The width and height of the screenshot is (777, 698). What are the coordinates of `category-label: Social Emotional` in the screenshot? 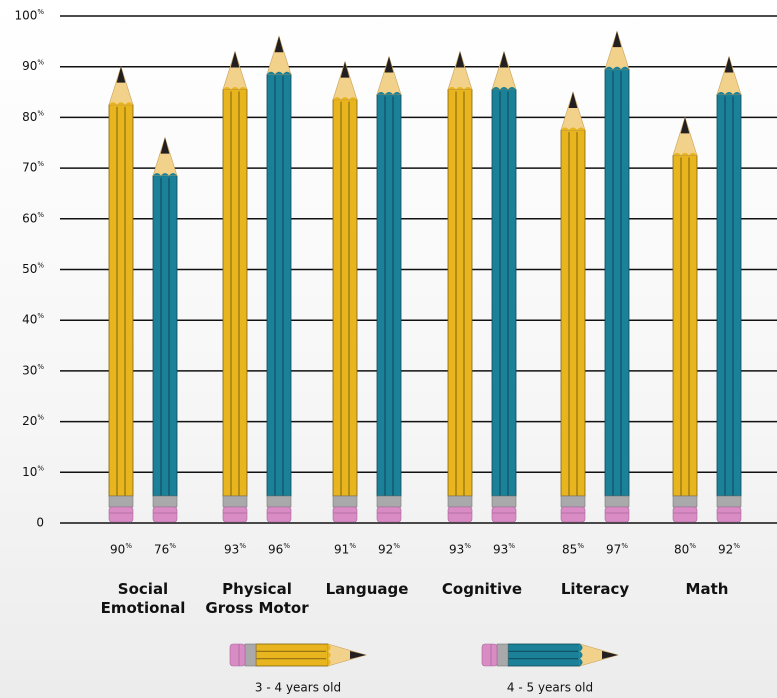 It's located at (143, 598).